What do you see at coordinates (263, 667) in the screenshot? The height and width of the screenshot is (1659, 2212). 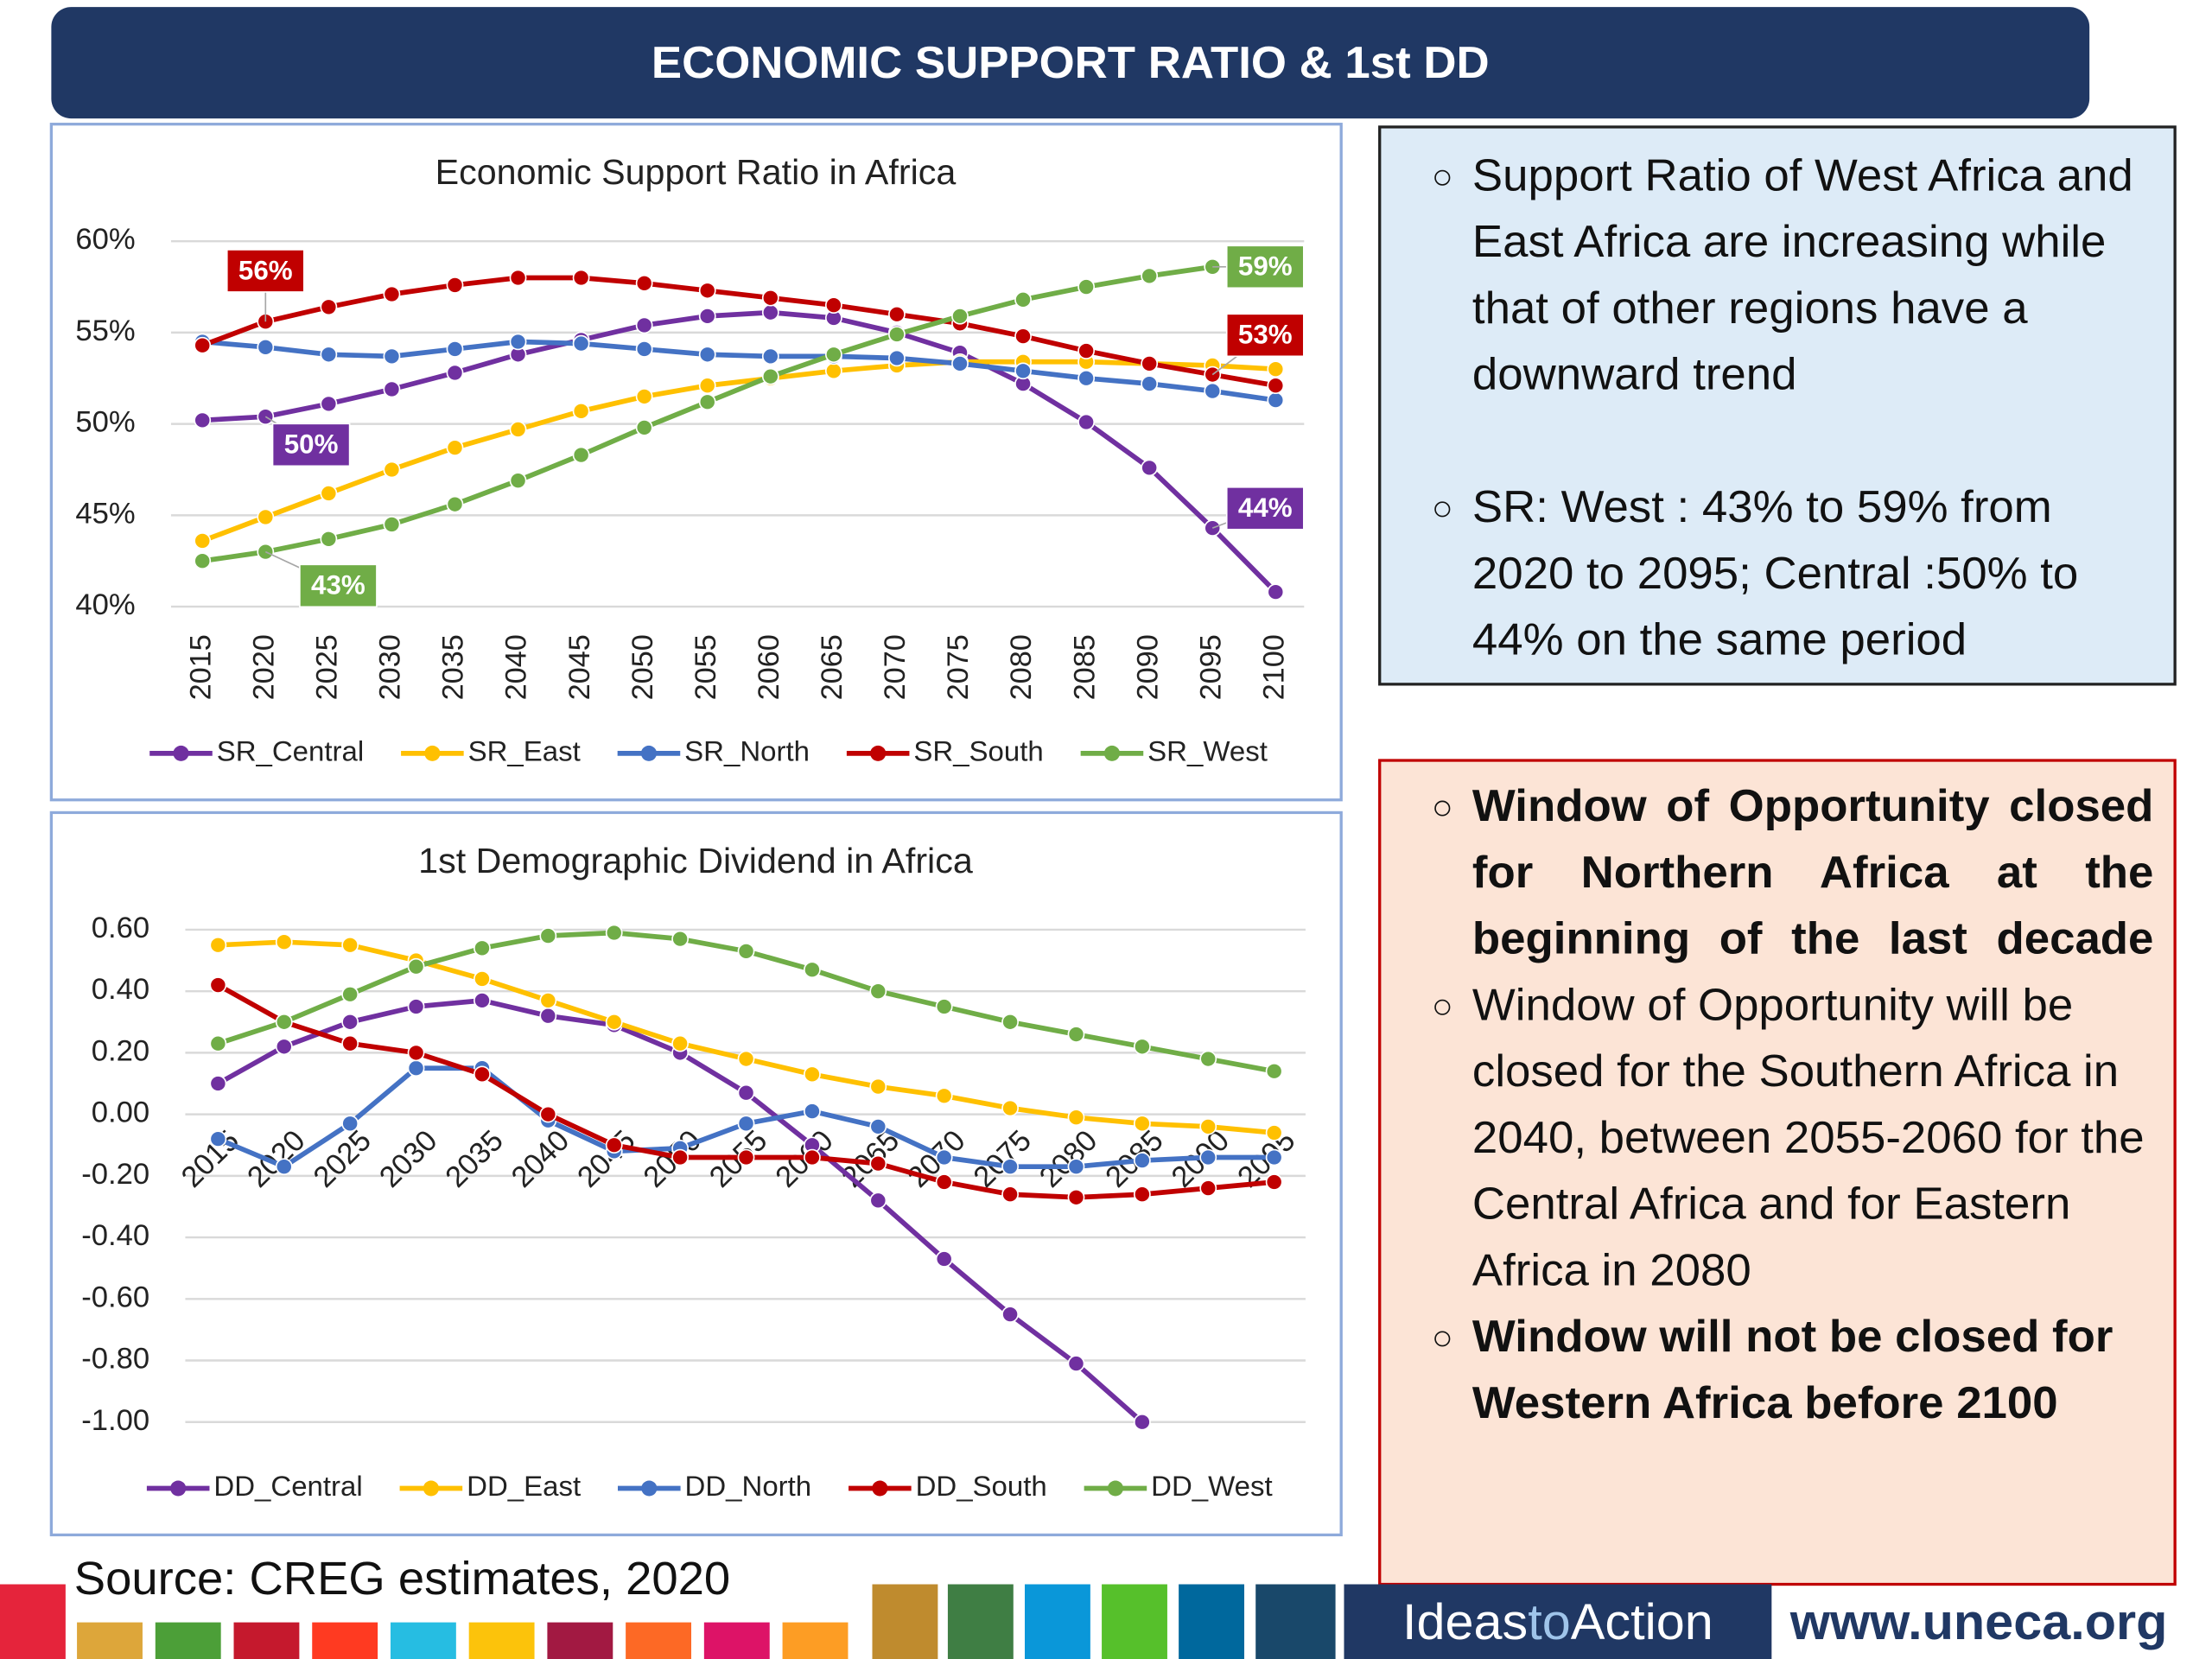 I see `x-tick-label: 2020` at bounding box center [263, 667].